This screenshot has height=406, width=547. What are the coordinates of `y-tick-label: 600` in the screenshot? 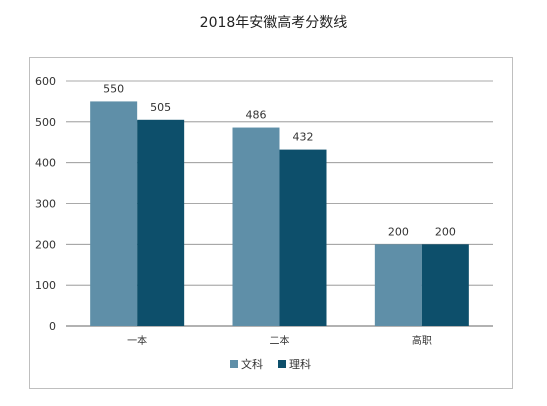 It's located at (45, 81).